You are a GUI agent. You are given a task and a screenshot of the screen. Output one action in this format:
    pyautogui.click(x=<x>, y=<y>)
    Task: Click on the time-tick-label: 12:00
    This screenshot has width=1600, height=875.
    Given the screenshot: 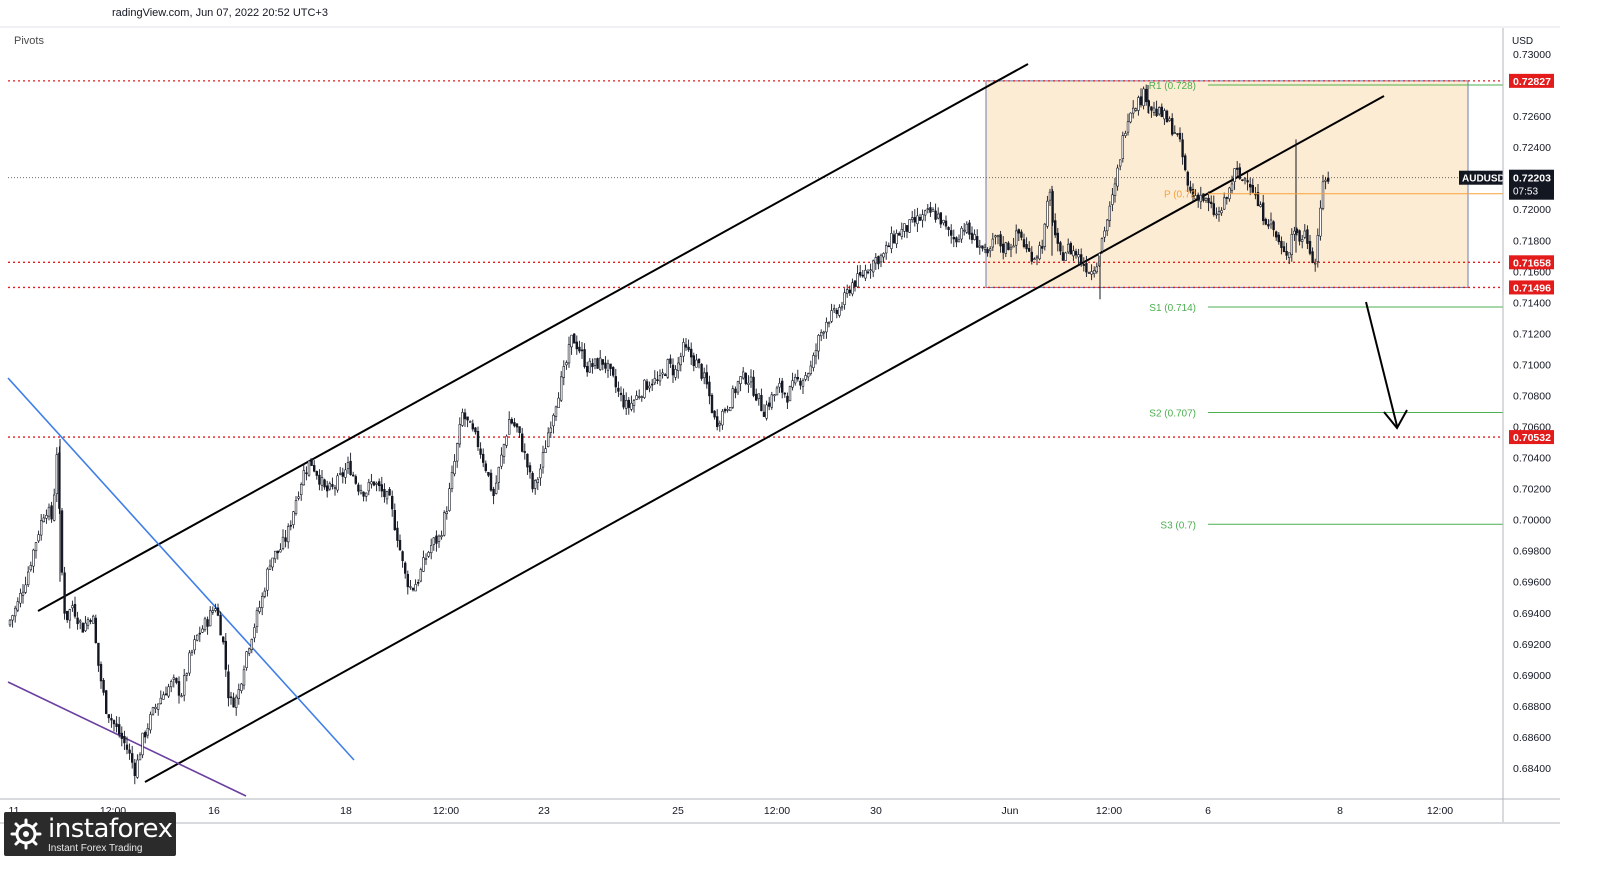 What is the action you would take?
    pyautogui.click(x=446, y=811)
    